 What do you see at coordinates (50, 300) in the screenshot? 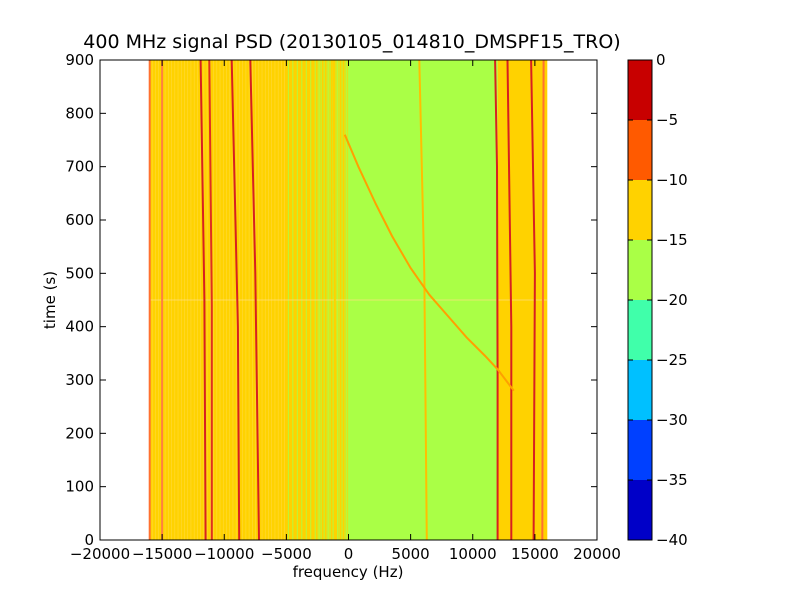
I see `y-axis-label: time (s)` at bounding box center [50, 300].